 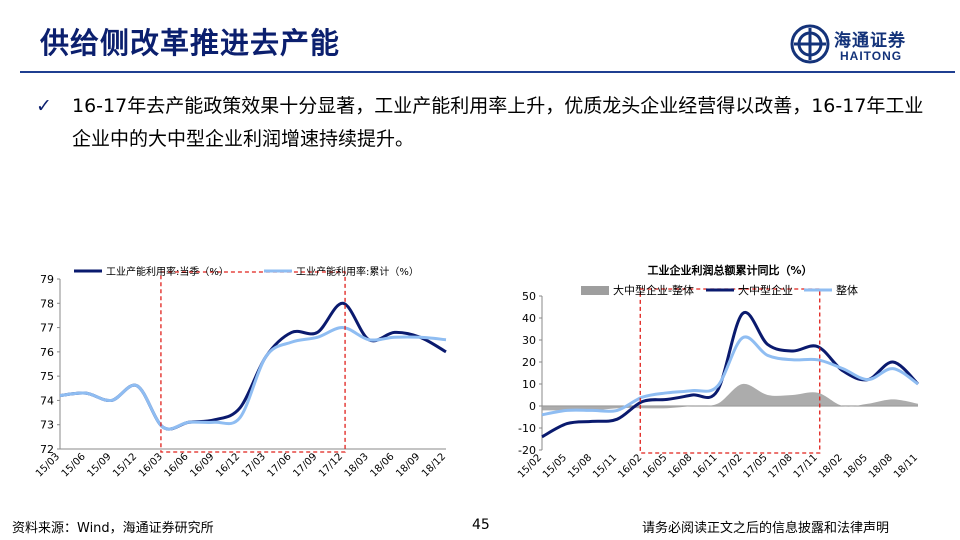 What do you see at coordinates (831, 466) in the screenshot?
I see `x-tick-label: 18/02` at bounding box center [831, 466].